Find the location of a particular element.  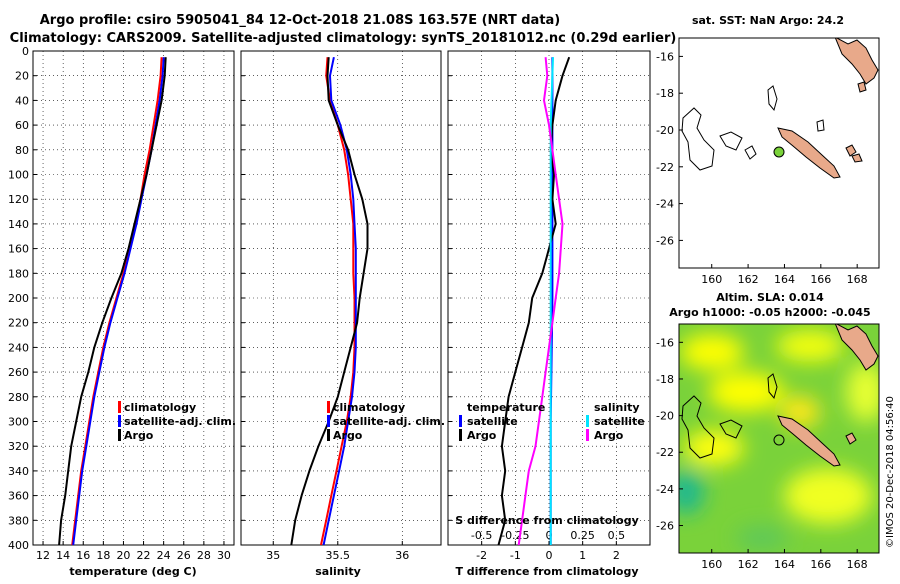

map-lat-label: -24 is located at coordinates (665, 489).